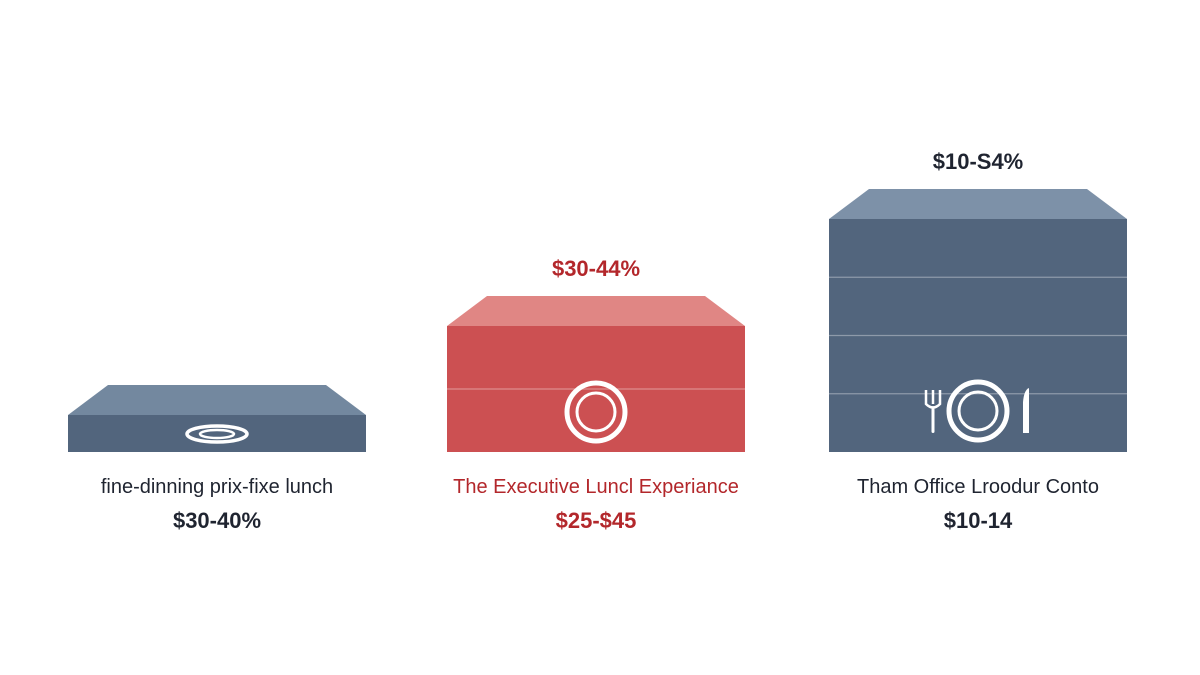 This screenshot has width=1200, height=675. What do you see at coordinates (978, 520) in the screenshot?
I see `price-label: $10-14` at bounding box center [978, 520].